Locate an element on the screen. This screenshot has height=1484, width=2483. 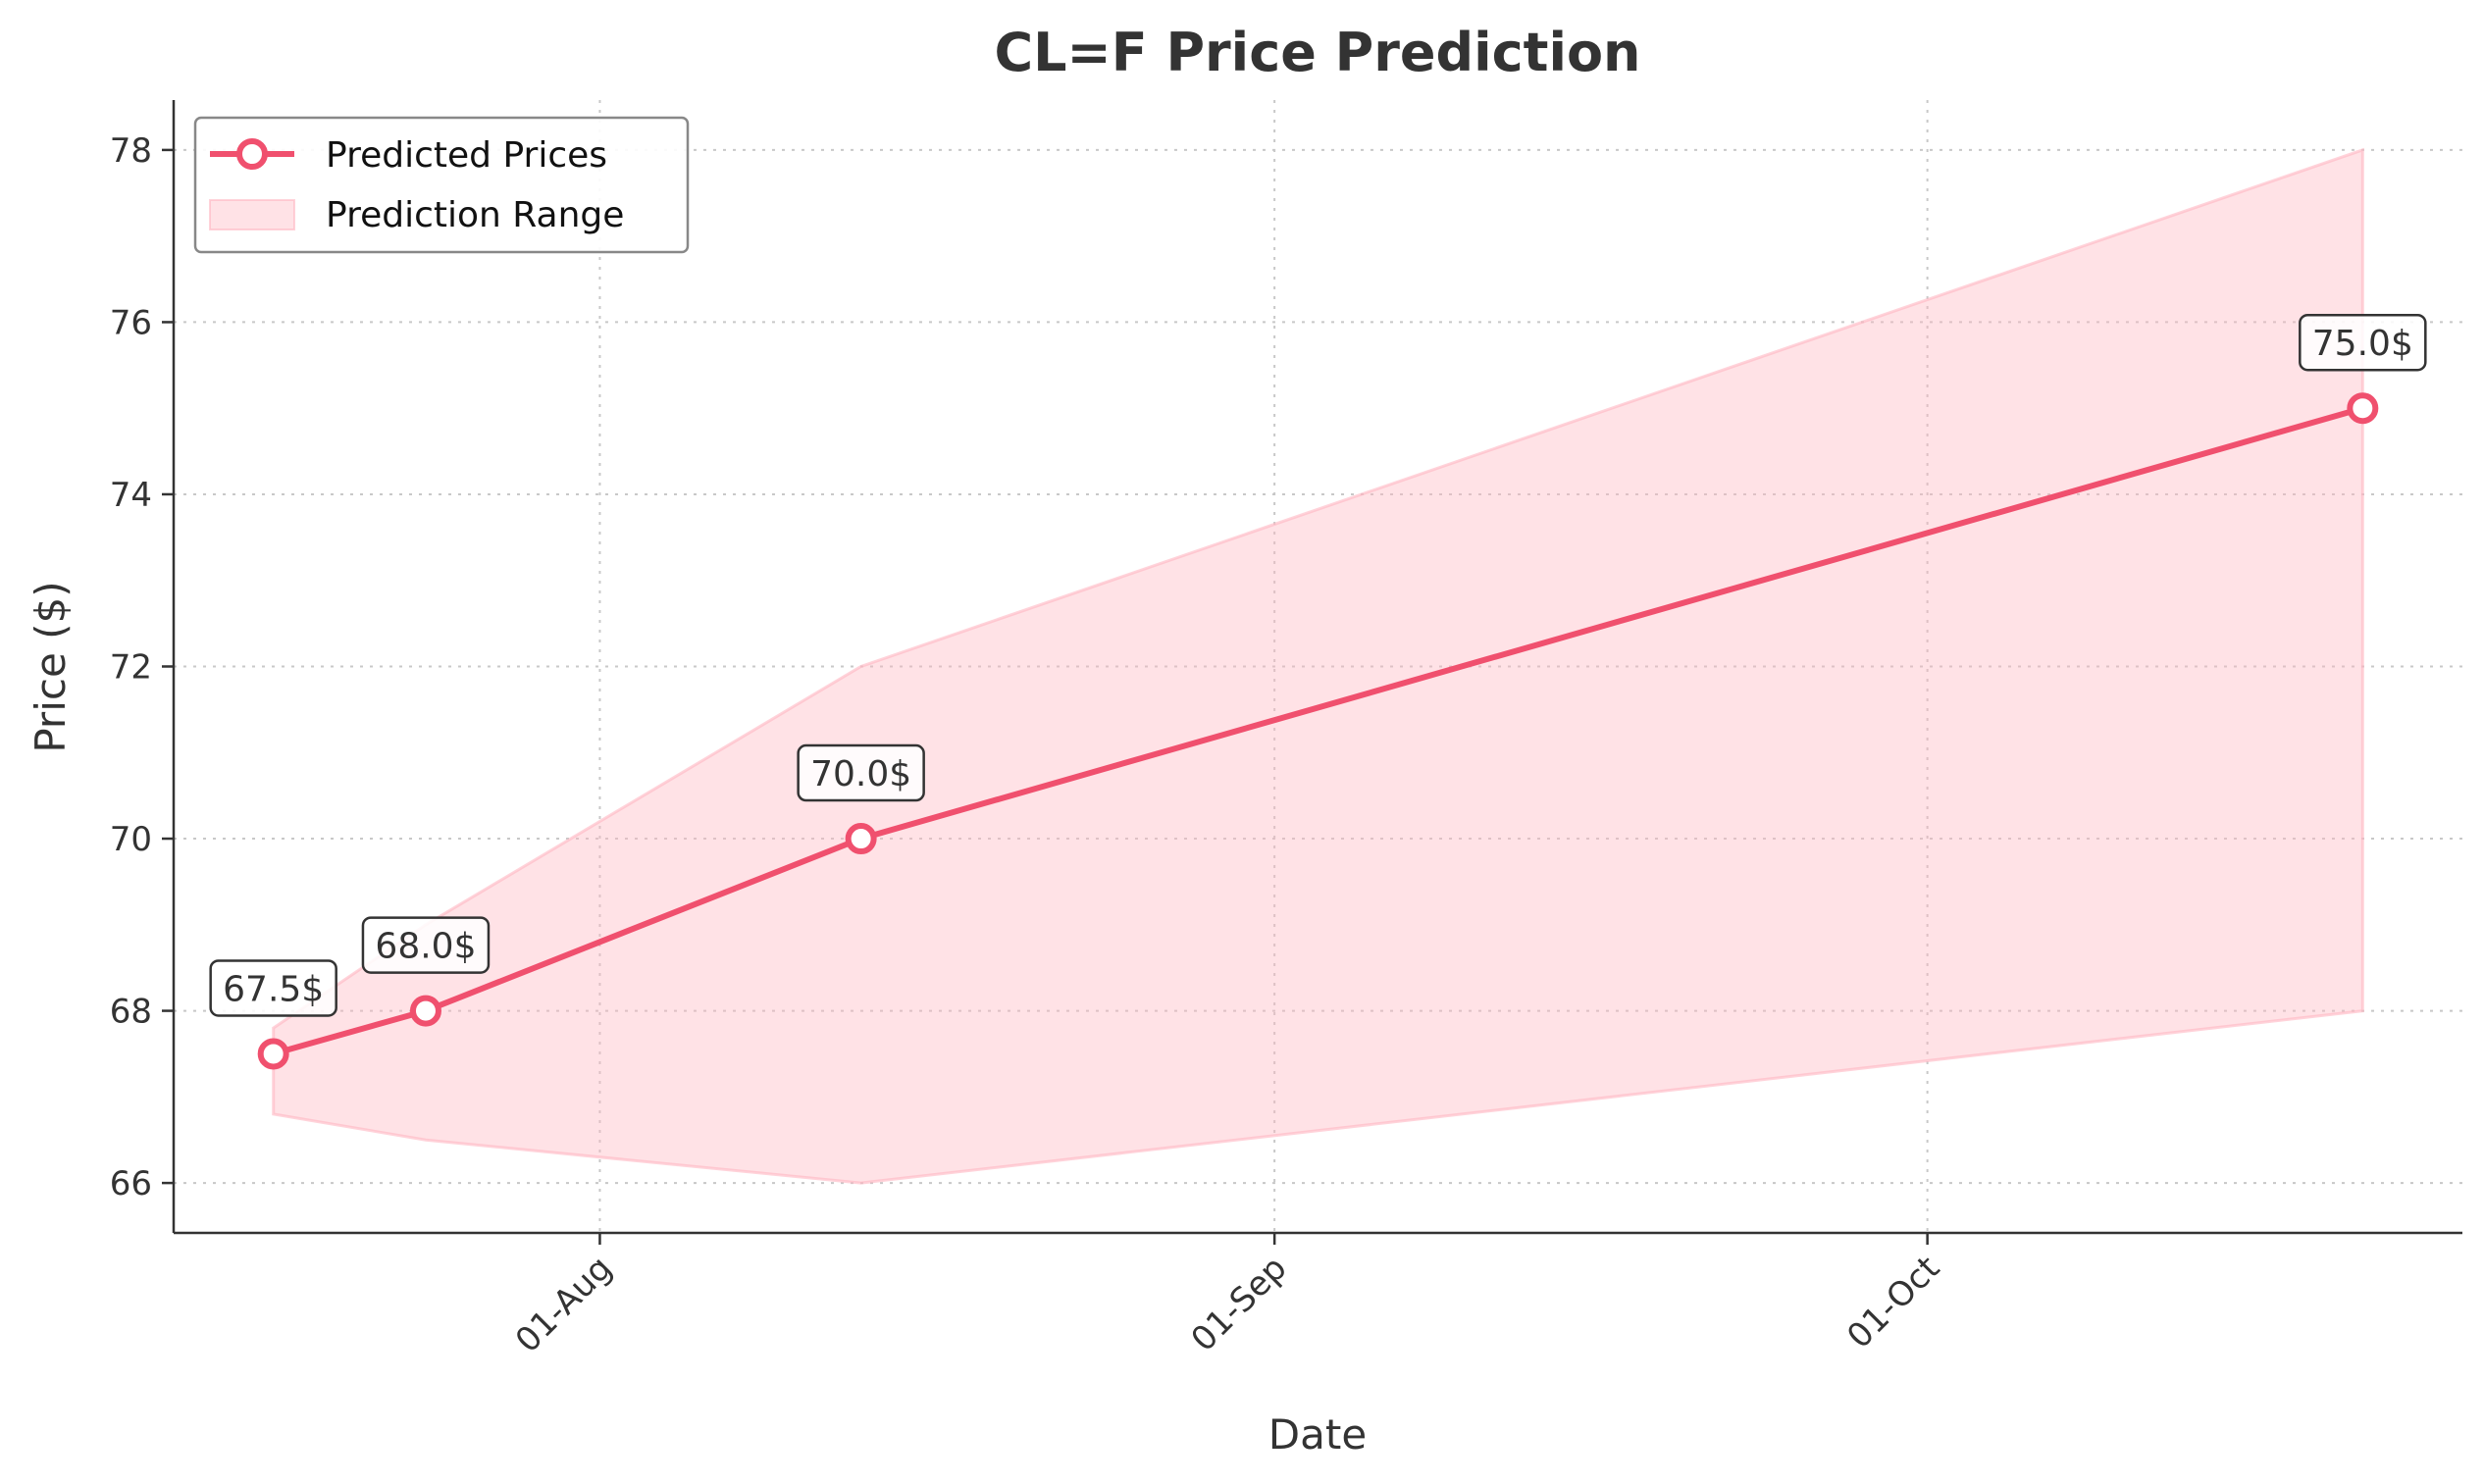
y-axis-label: Price ($) is located at coordinates (51, 667).